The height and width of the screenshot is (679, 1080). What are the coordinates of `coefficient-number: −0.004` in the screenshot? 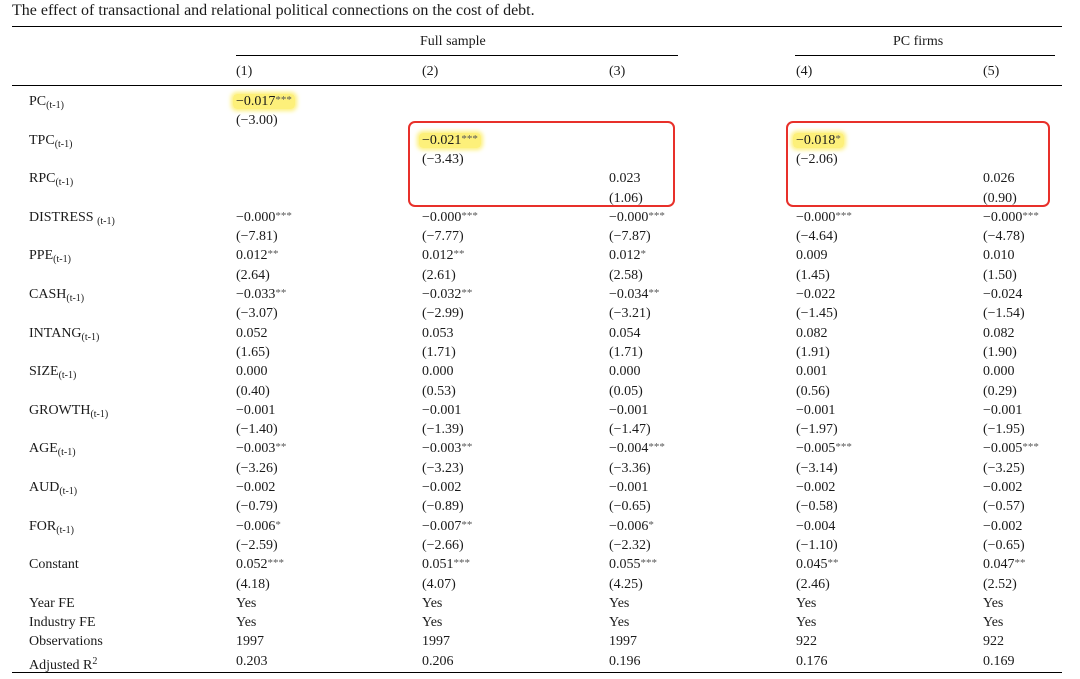 It's located at (629, 449).